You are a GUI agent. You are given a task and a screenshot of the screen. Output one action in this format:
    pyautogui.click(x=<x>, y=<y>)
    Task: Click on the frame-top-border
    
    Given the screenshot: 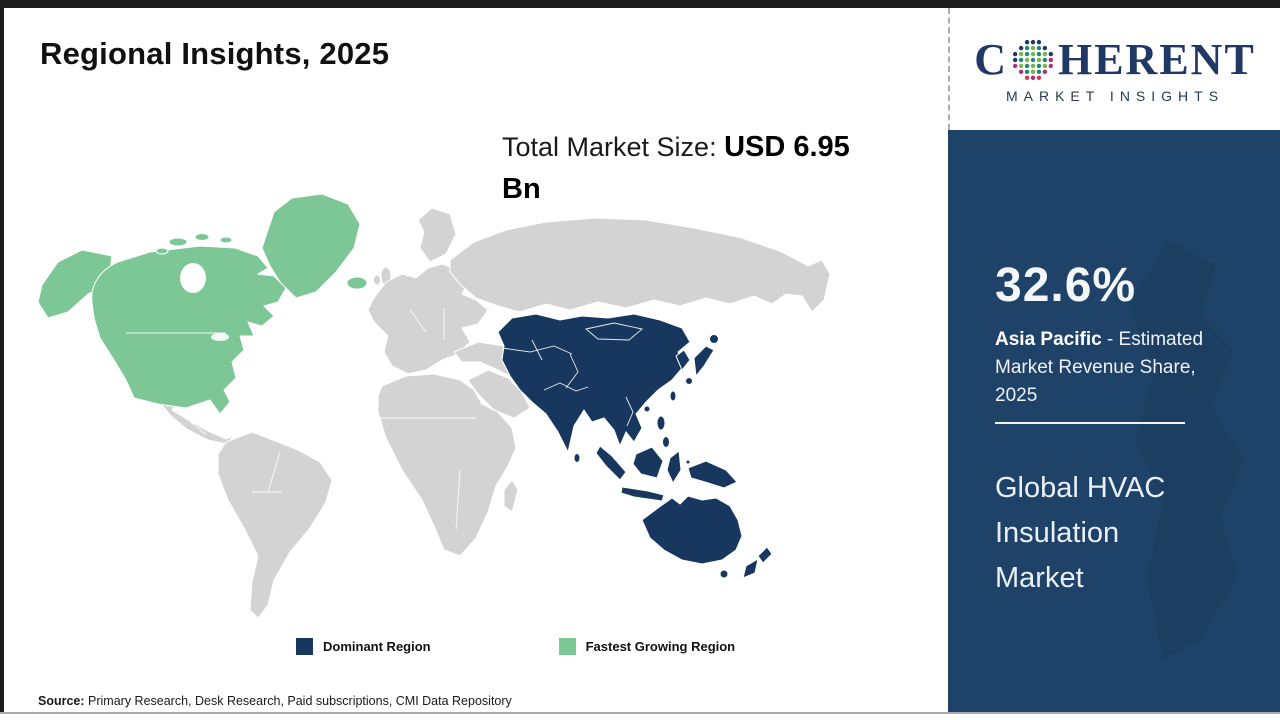 What is the action you would take?
    pyautogui.click(x=640, y=4)
    